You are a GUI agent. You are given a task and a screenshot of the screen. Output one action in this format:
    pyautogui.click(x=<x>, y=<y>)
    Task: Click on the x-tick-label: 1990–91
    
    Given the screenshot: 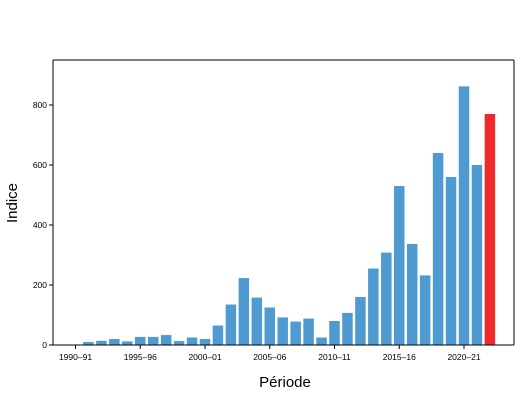 What is the action you would take?
    pyautogui.click(x=75, y=357)
    